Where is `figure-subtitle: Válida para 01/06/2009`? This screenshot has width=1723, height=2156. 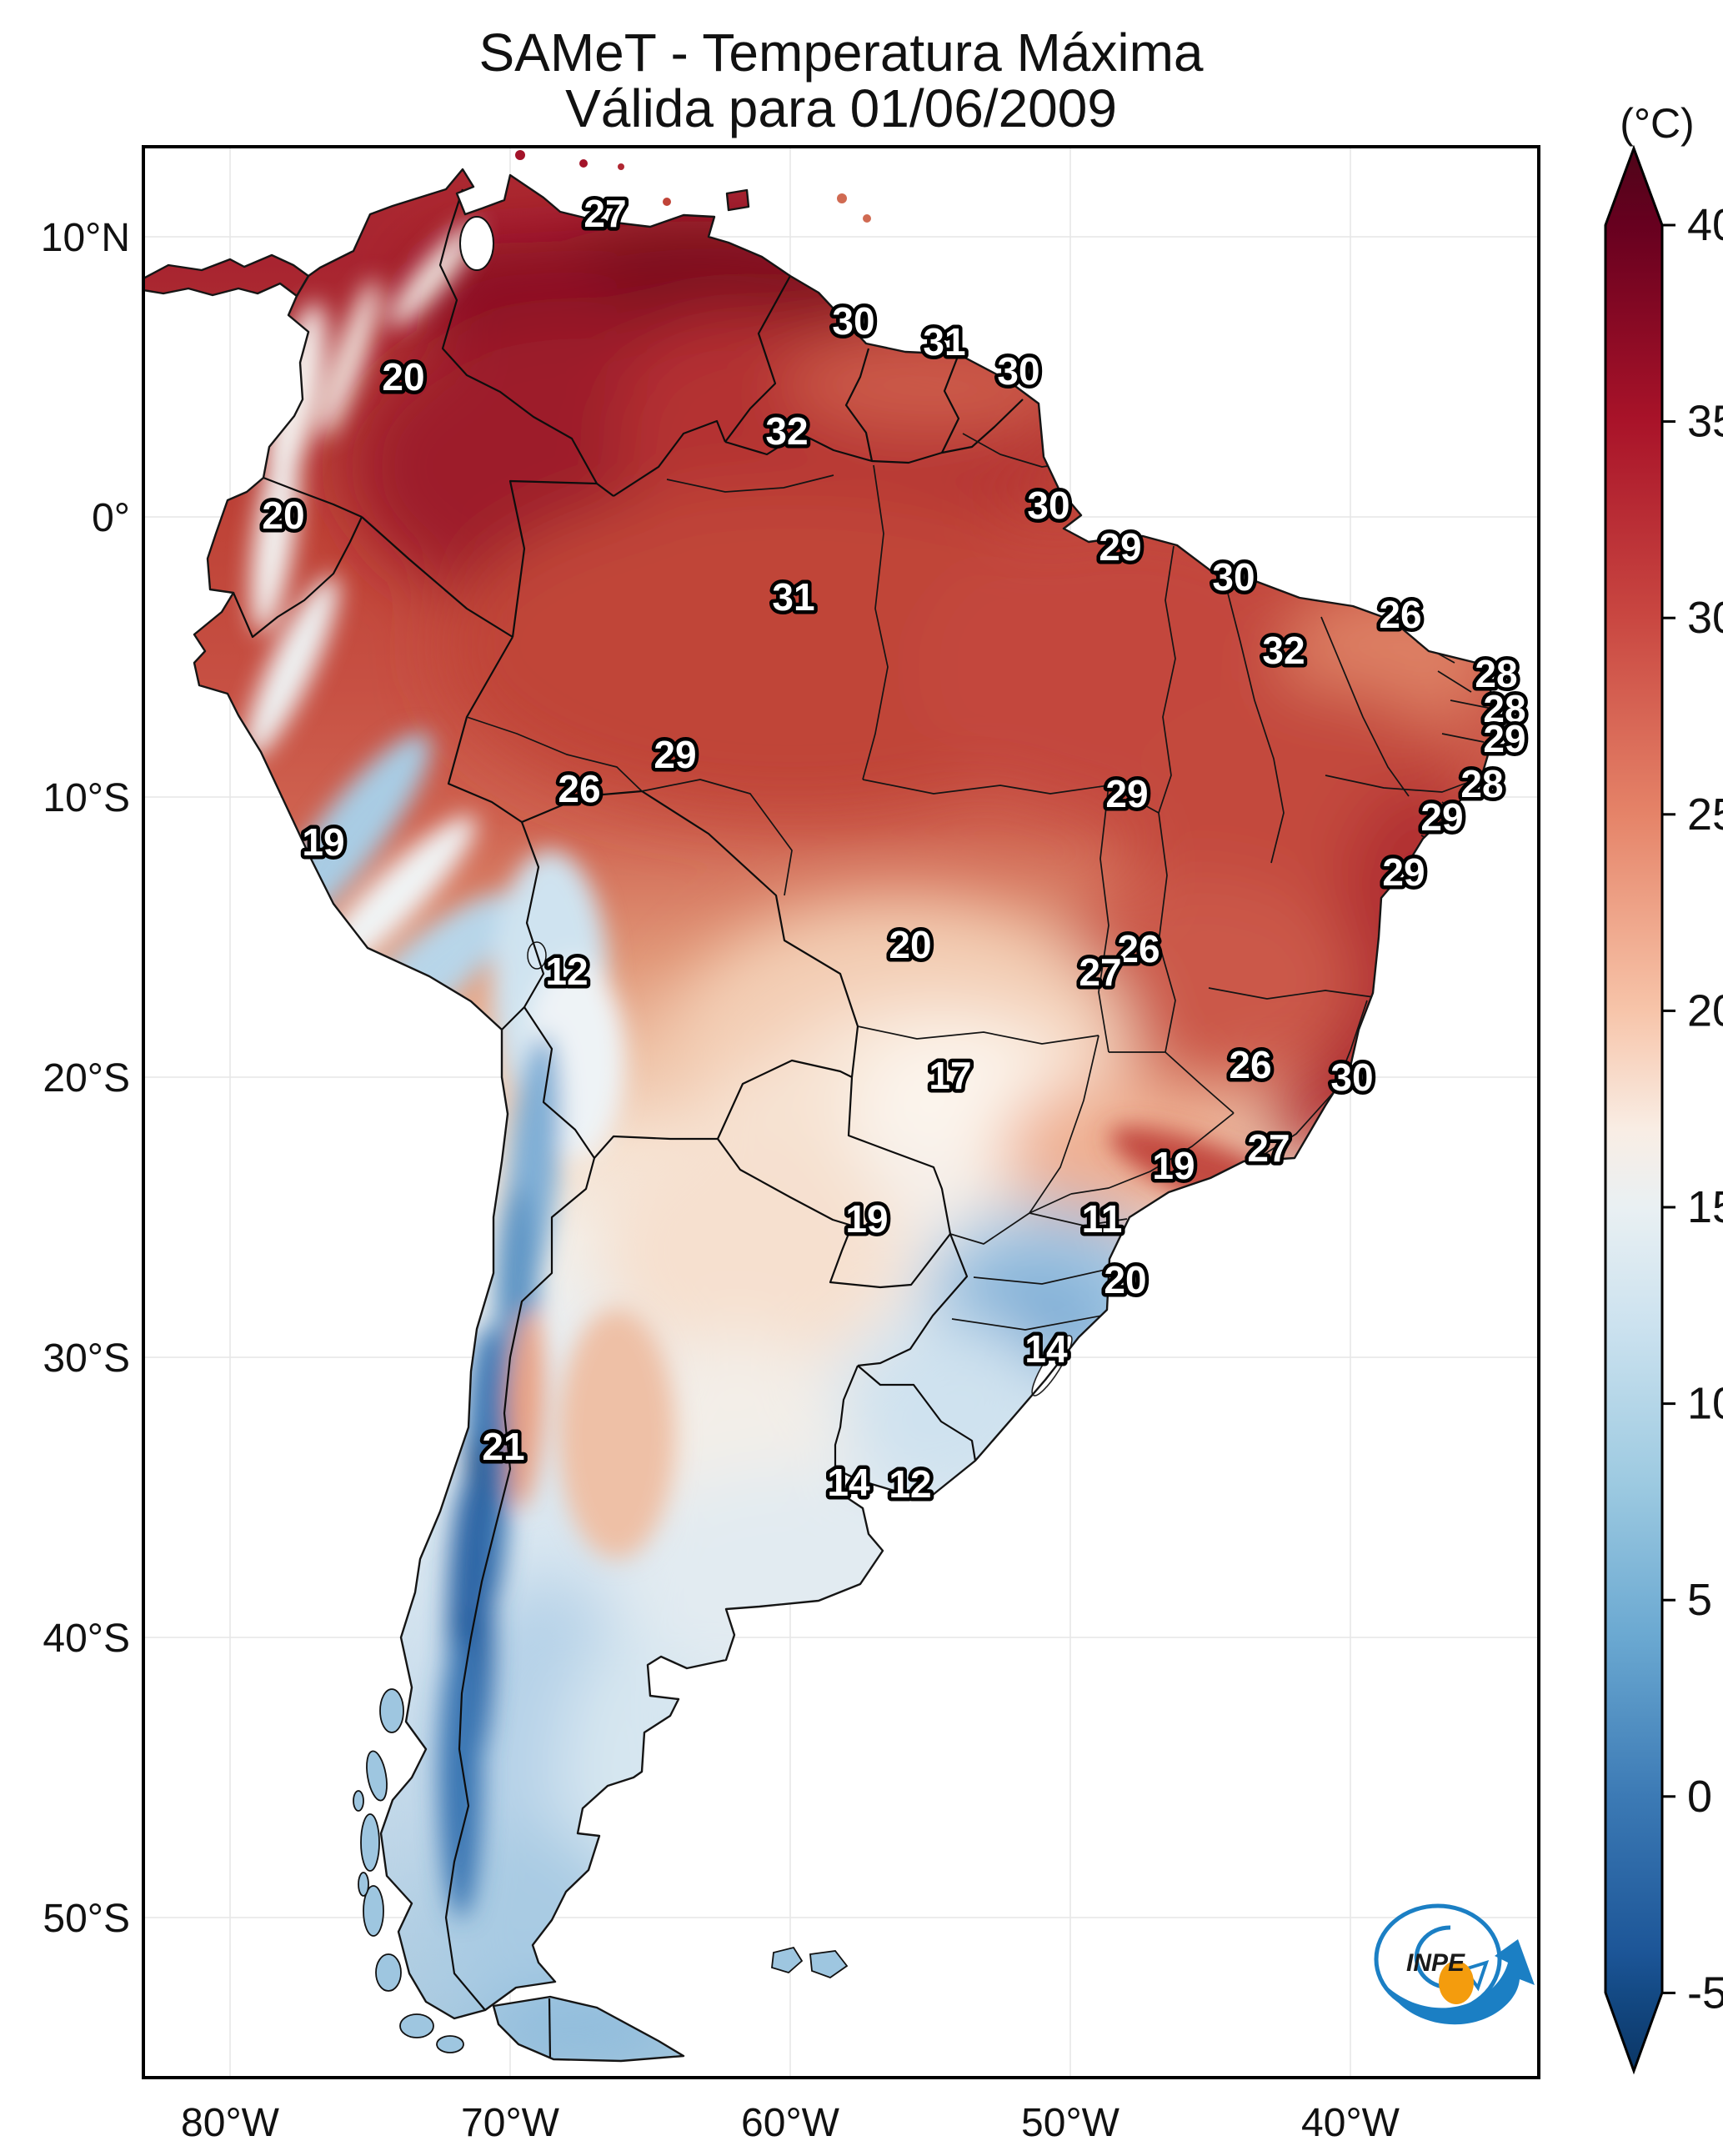 figure-subtitle: Válida para 01/06/2009 is located at coordinates (841, 108).